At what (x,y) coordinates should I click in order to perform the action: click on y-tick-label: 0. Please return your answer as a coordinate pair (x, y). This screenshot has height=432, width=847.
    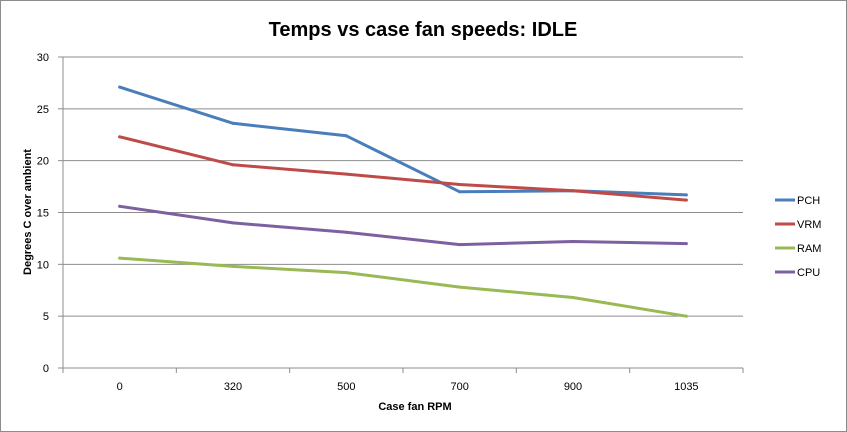
    Looking at the image, I should click on (46, 369).